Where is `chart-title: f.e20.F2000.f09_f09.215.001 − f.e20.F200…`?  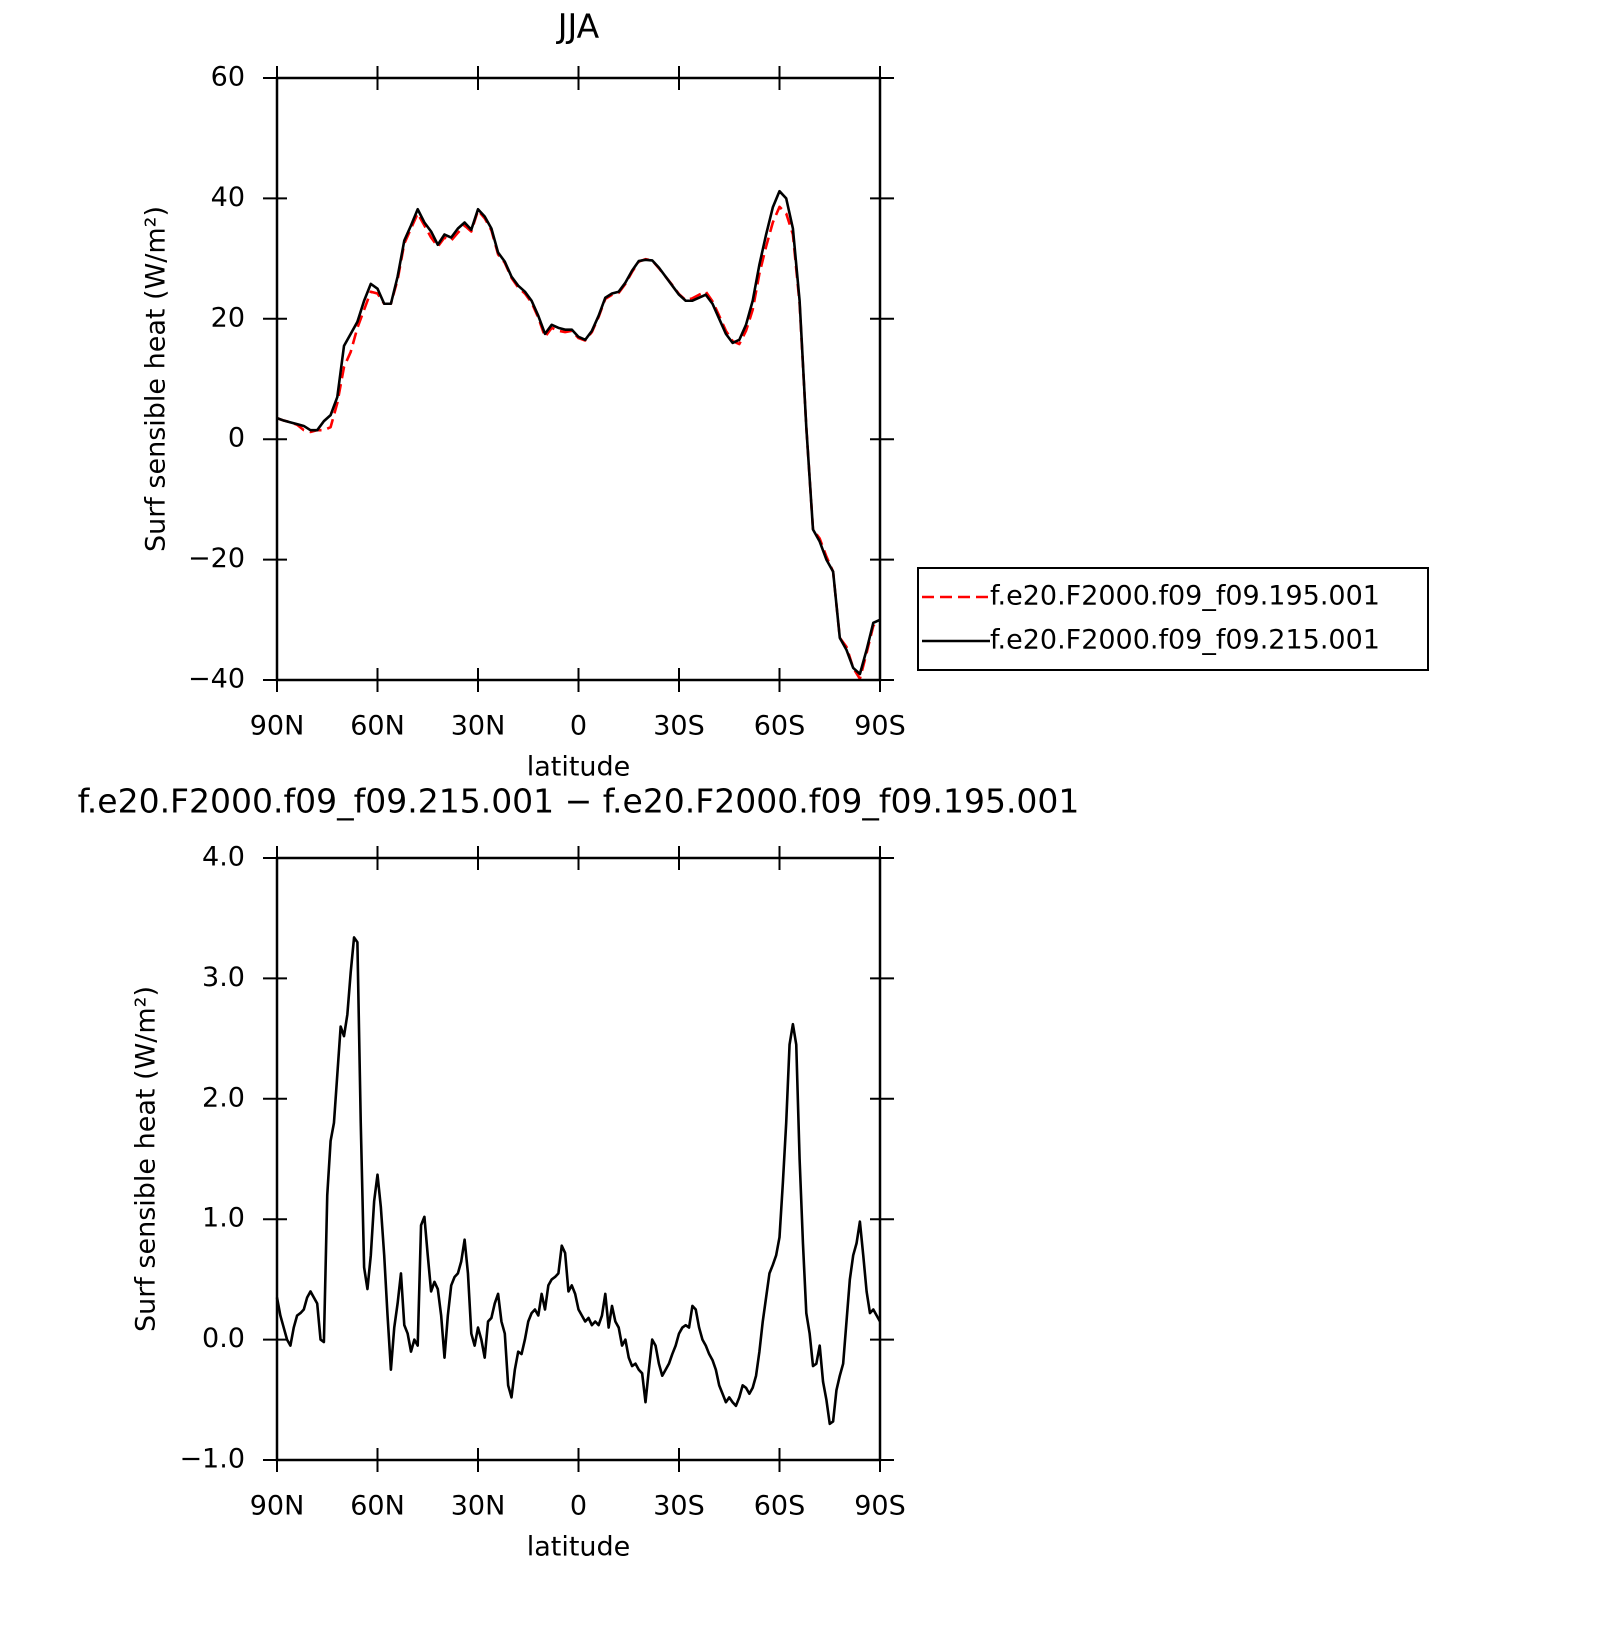
chart-title: f.e20.F2000.f09_f09.215.001 − f.e20.F200… is located at coordinates (579, 801).